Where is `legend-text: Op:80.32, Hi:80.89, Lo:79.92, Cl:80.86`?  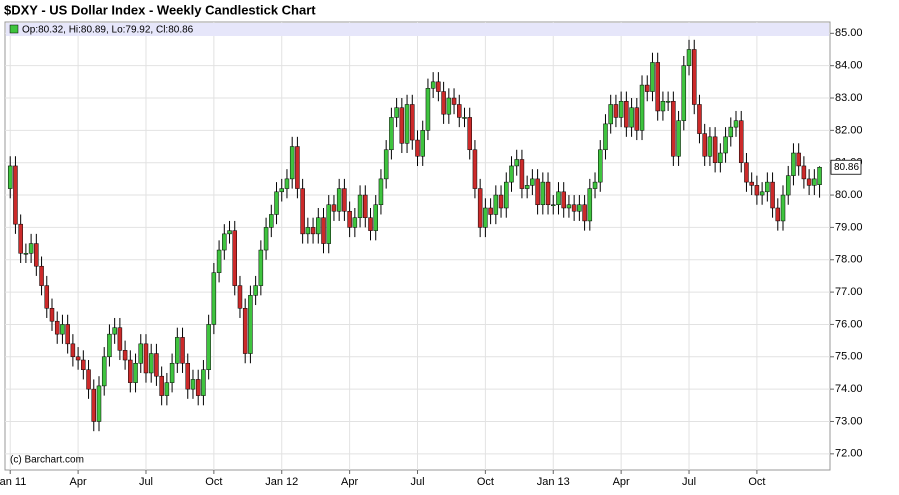 legend-text: Op:80.32, Hi:80.89, Lo:79.92, Cl:80.86 is located at coordinates (108, 30).